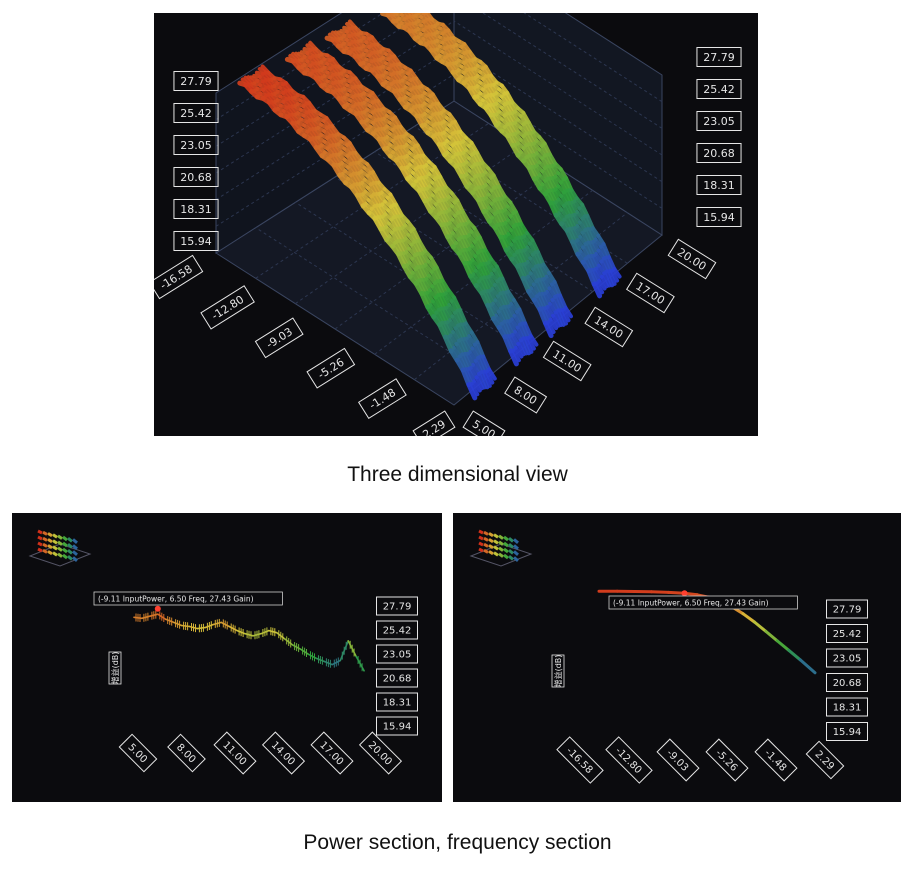 This screenshot has width=915, height=875. I want to click on y-axis-tick: 27.79, so click(397, 606).